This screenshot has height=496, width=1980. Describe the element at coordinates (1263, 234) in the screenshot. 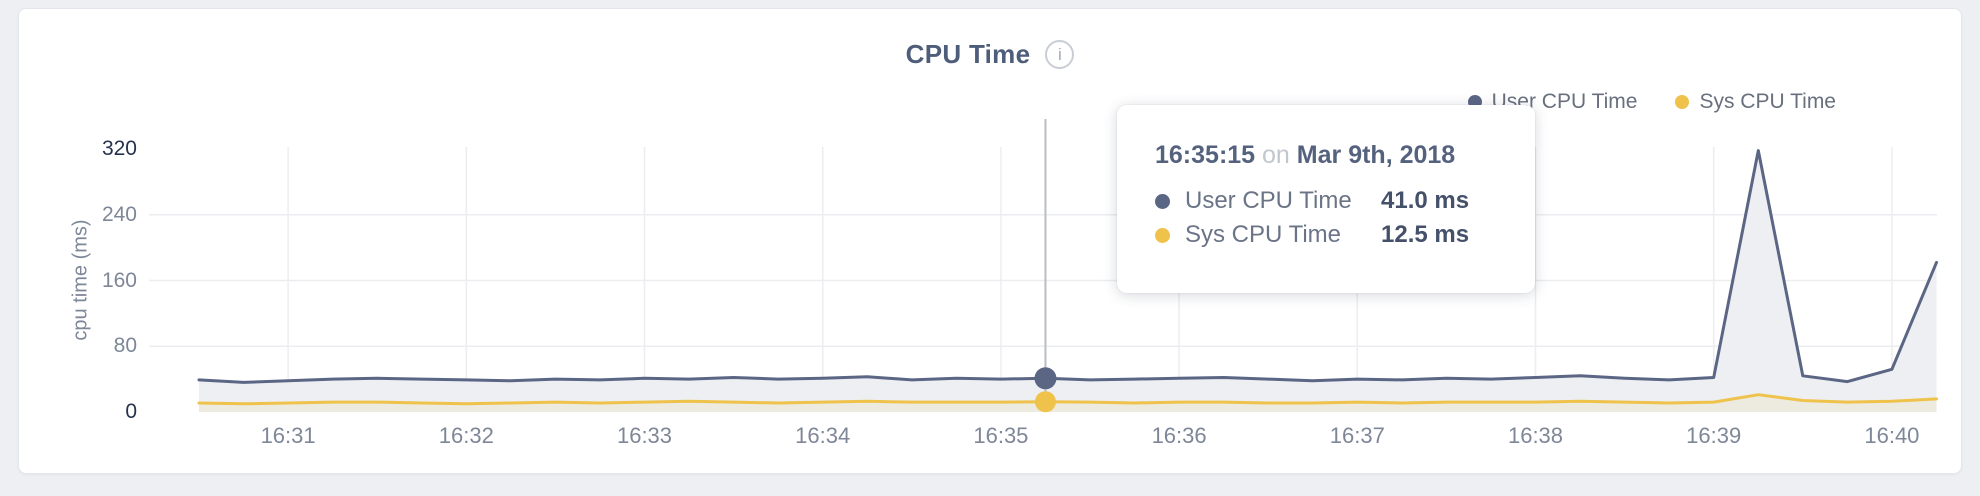

I see `tooltip-series-name: Sys CPU Time` at that location.